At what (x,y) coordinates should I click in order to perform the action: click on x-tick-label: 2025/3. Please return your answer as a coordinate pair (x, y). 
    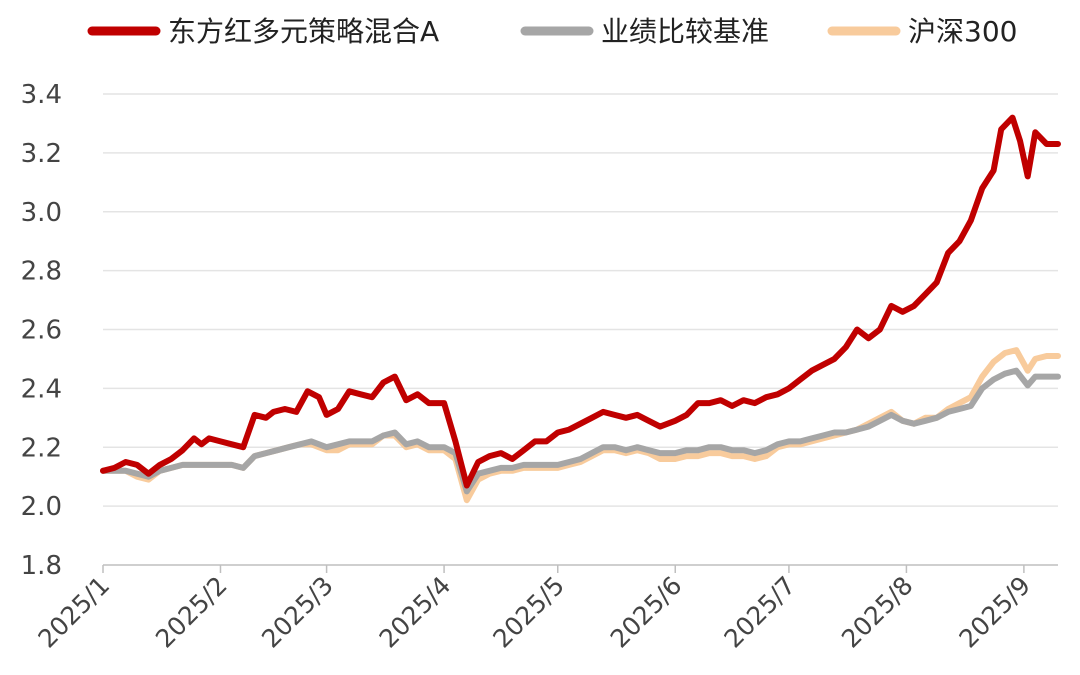
    Looking at the image, I should click on (297, 612).